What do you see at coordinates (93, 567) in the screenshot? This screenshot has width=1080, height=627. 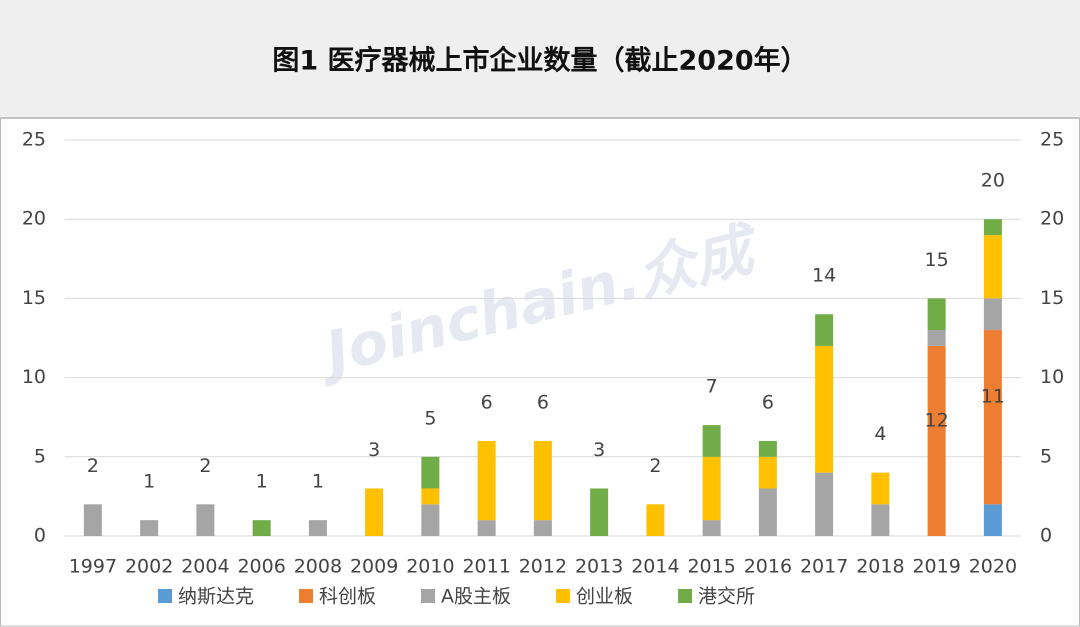 I see `x-tick-label: 1997` at bounding box center [93, 567].